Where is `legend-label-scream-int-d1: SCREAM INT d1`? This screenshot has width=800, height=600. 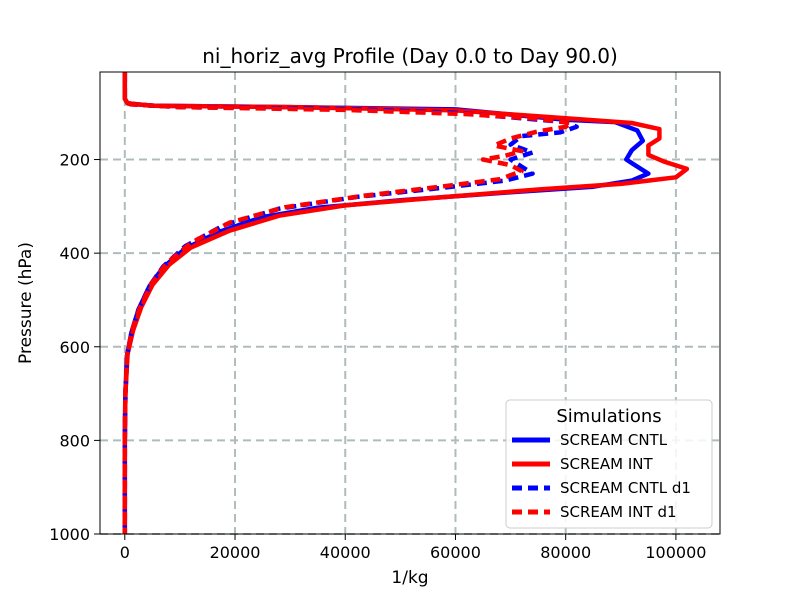
legend-label-scream-int-d1: SCREAM INT d1 is located at coordinates (618, 512).